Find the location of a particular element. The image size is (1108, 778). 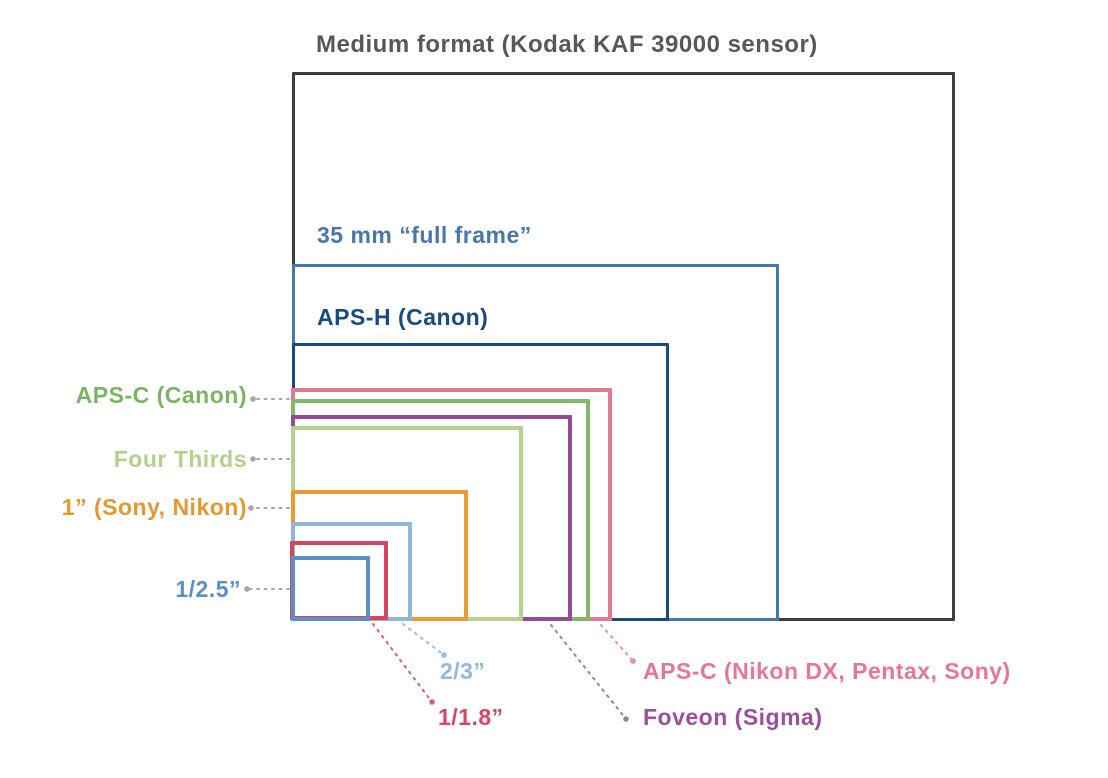

full-frame-35mm-label: 35 mm “full frame” is located at coordinates (424, 235).